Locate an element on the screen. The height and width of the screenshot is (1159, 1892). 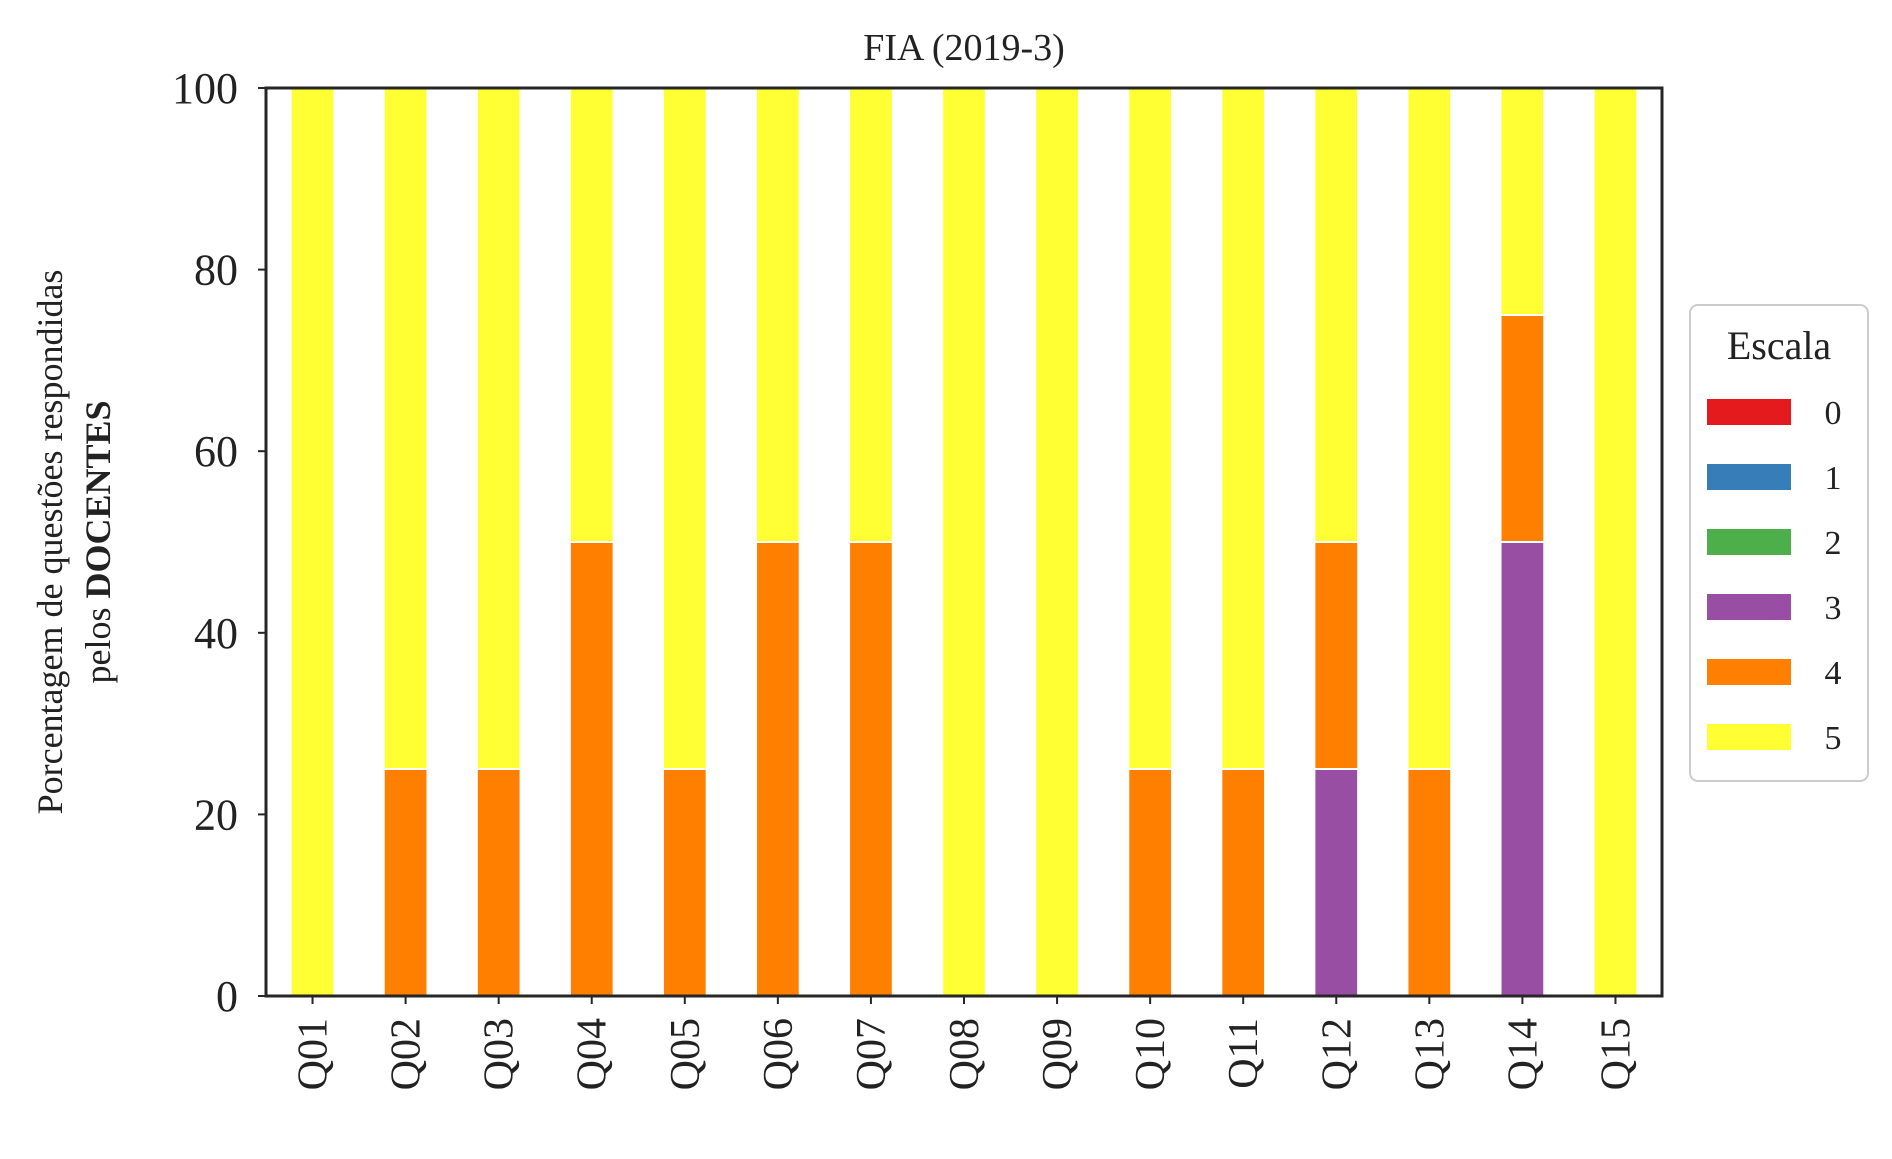
x-tick-label: Q12 is located at coordinates (1337, 1054).